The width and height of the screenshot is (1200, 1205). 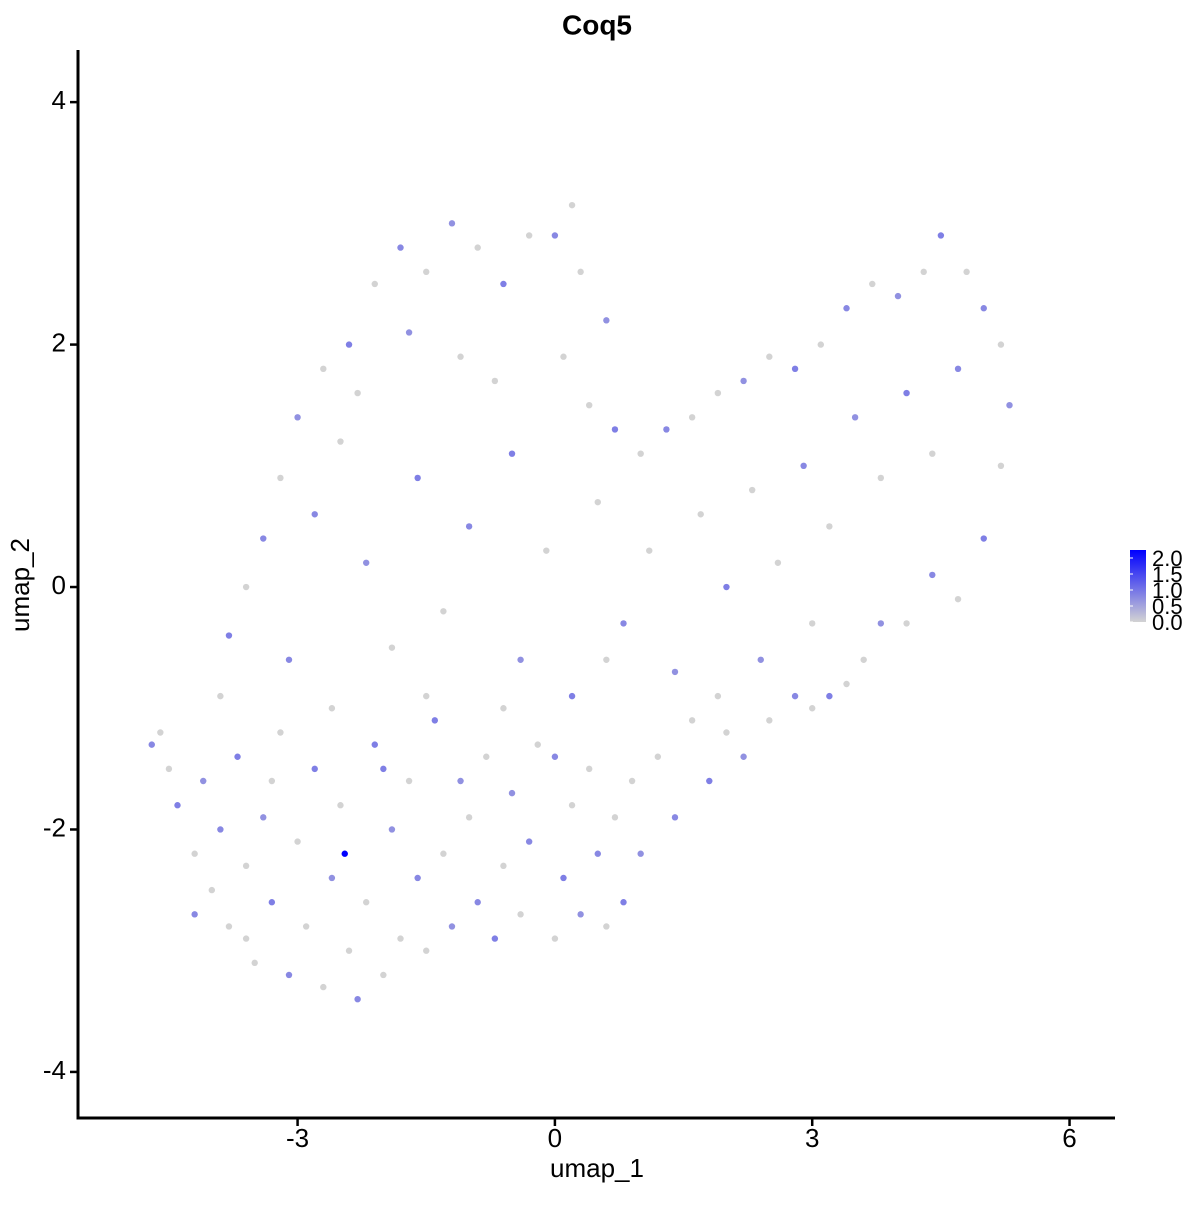 I want to click on y-tick-label: 4, so click(x=59, y=100).